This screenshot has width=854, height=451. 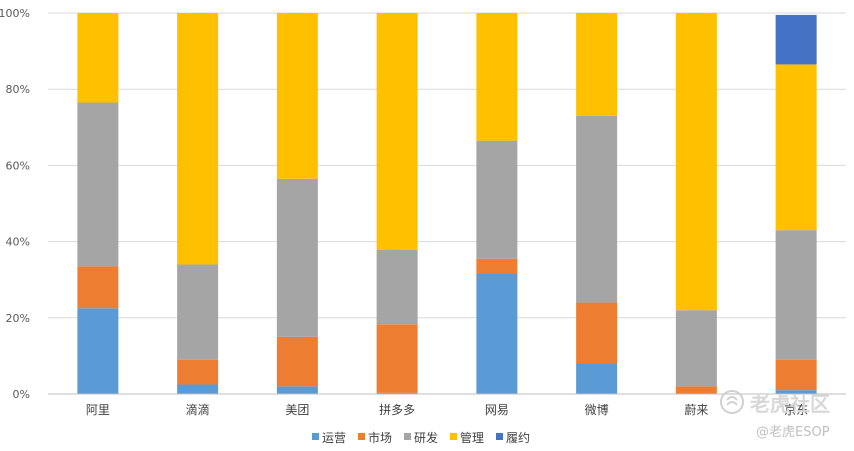 What do you see at coordinates (18, 89) in the screenshot?
I see `y-tick-label: 80%` at bounding box center [18, 89].